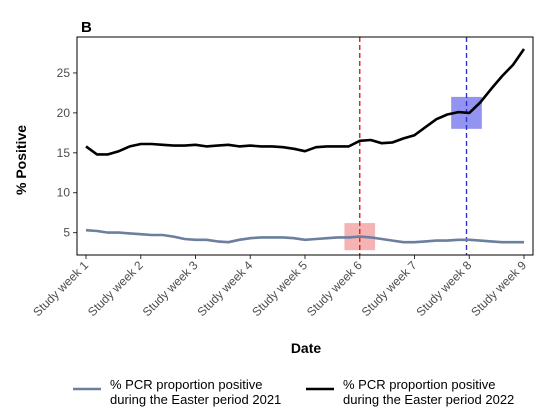  Describe the element at coordinates (334, 288) in the screenshot. I see `x-tick-label-6: Study week 6` at that location.